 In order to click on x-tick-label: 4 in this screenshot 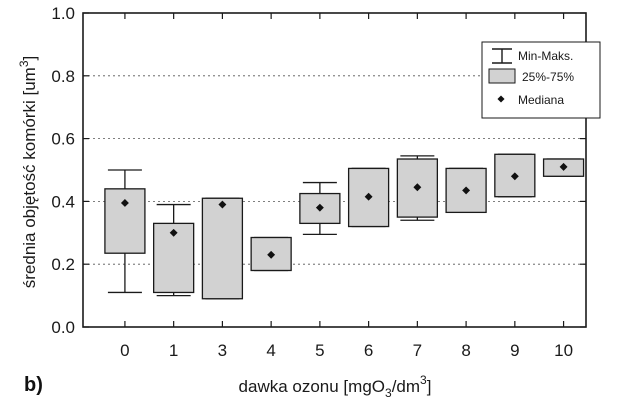, I will do `click(270, 350)`.